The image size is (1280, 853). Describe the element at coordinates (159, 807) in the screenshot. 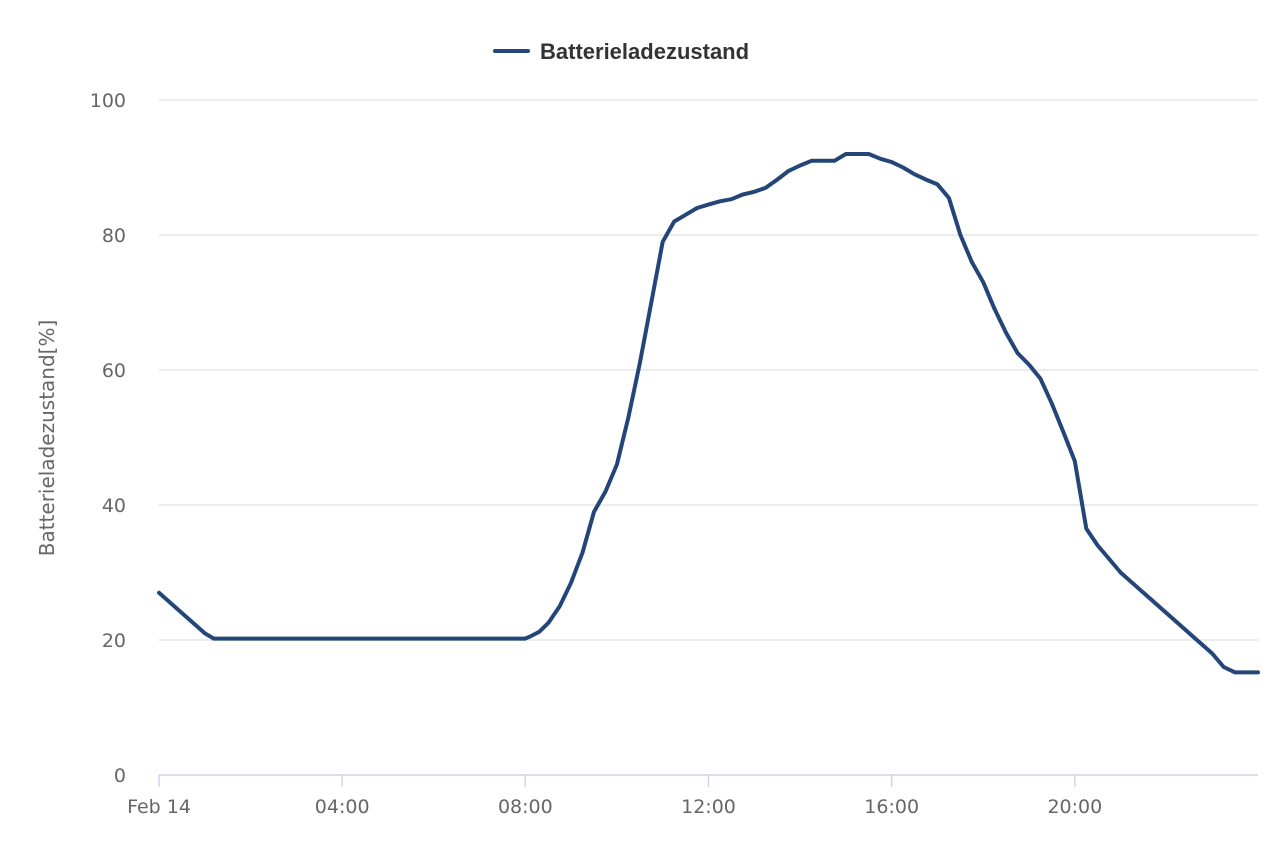

I see `x-tick-label-0: Feb 14` at that location.